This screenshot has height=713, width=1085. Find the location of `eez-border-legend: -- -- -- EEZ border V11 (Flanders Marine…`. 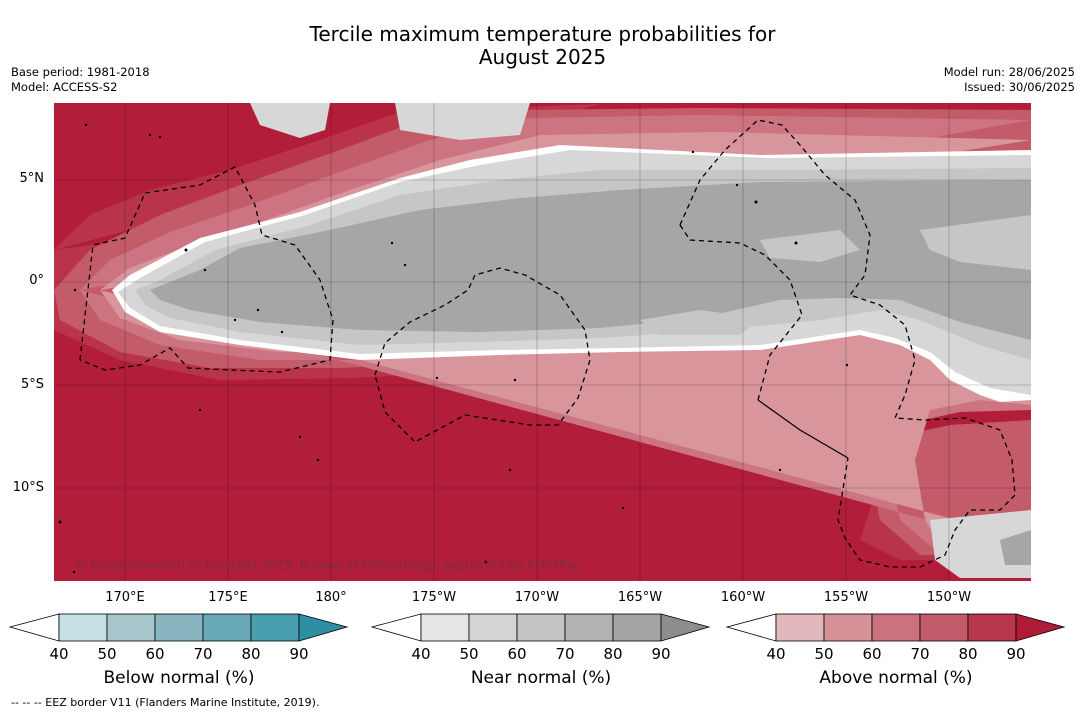

eez-border-legend: -- -- -- EEZ border V11 (Flanders Marine… is located at coordinates (165, 702).